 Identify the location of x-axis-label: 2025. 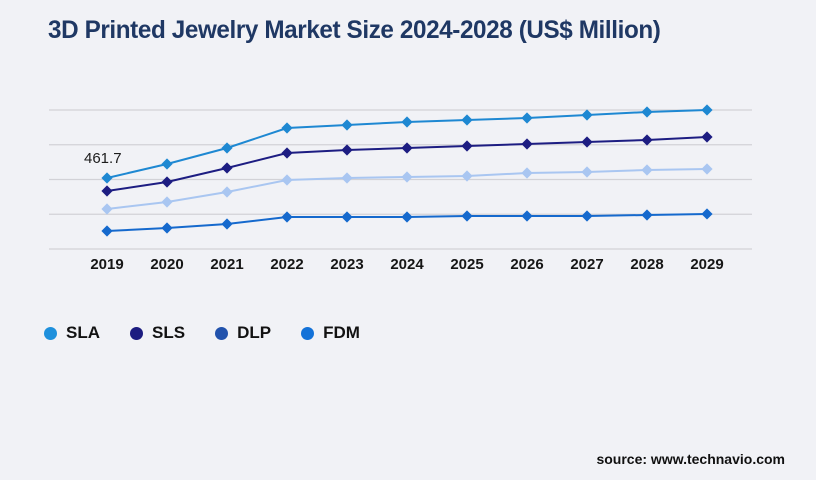
(467, 264).